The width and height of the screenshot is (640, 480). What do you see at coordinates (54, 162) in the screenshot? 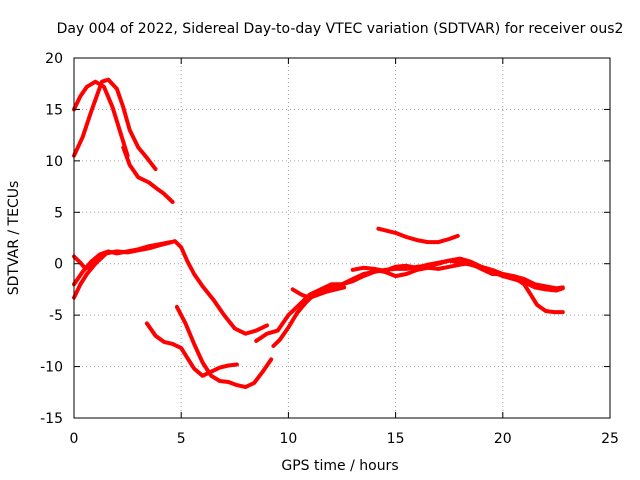
I see `y-tick-label: 10` at bounding box center [54, 162].